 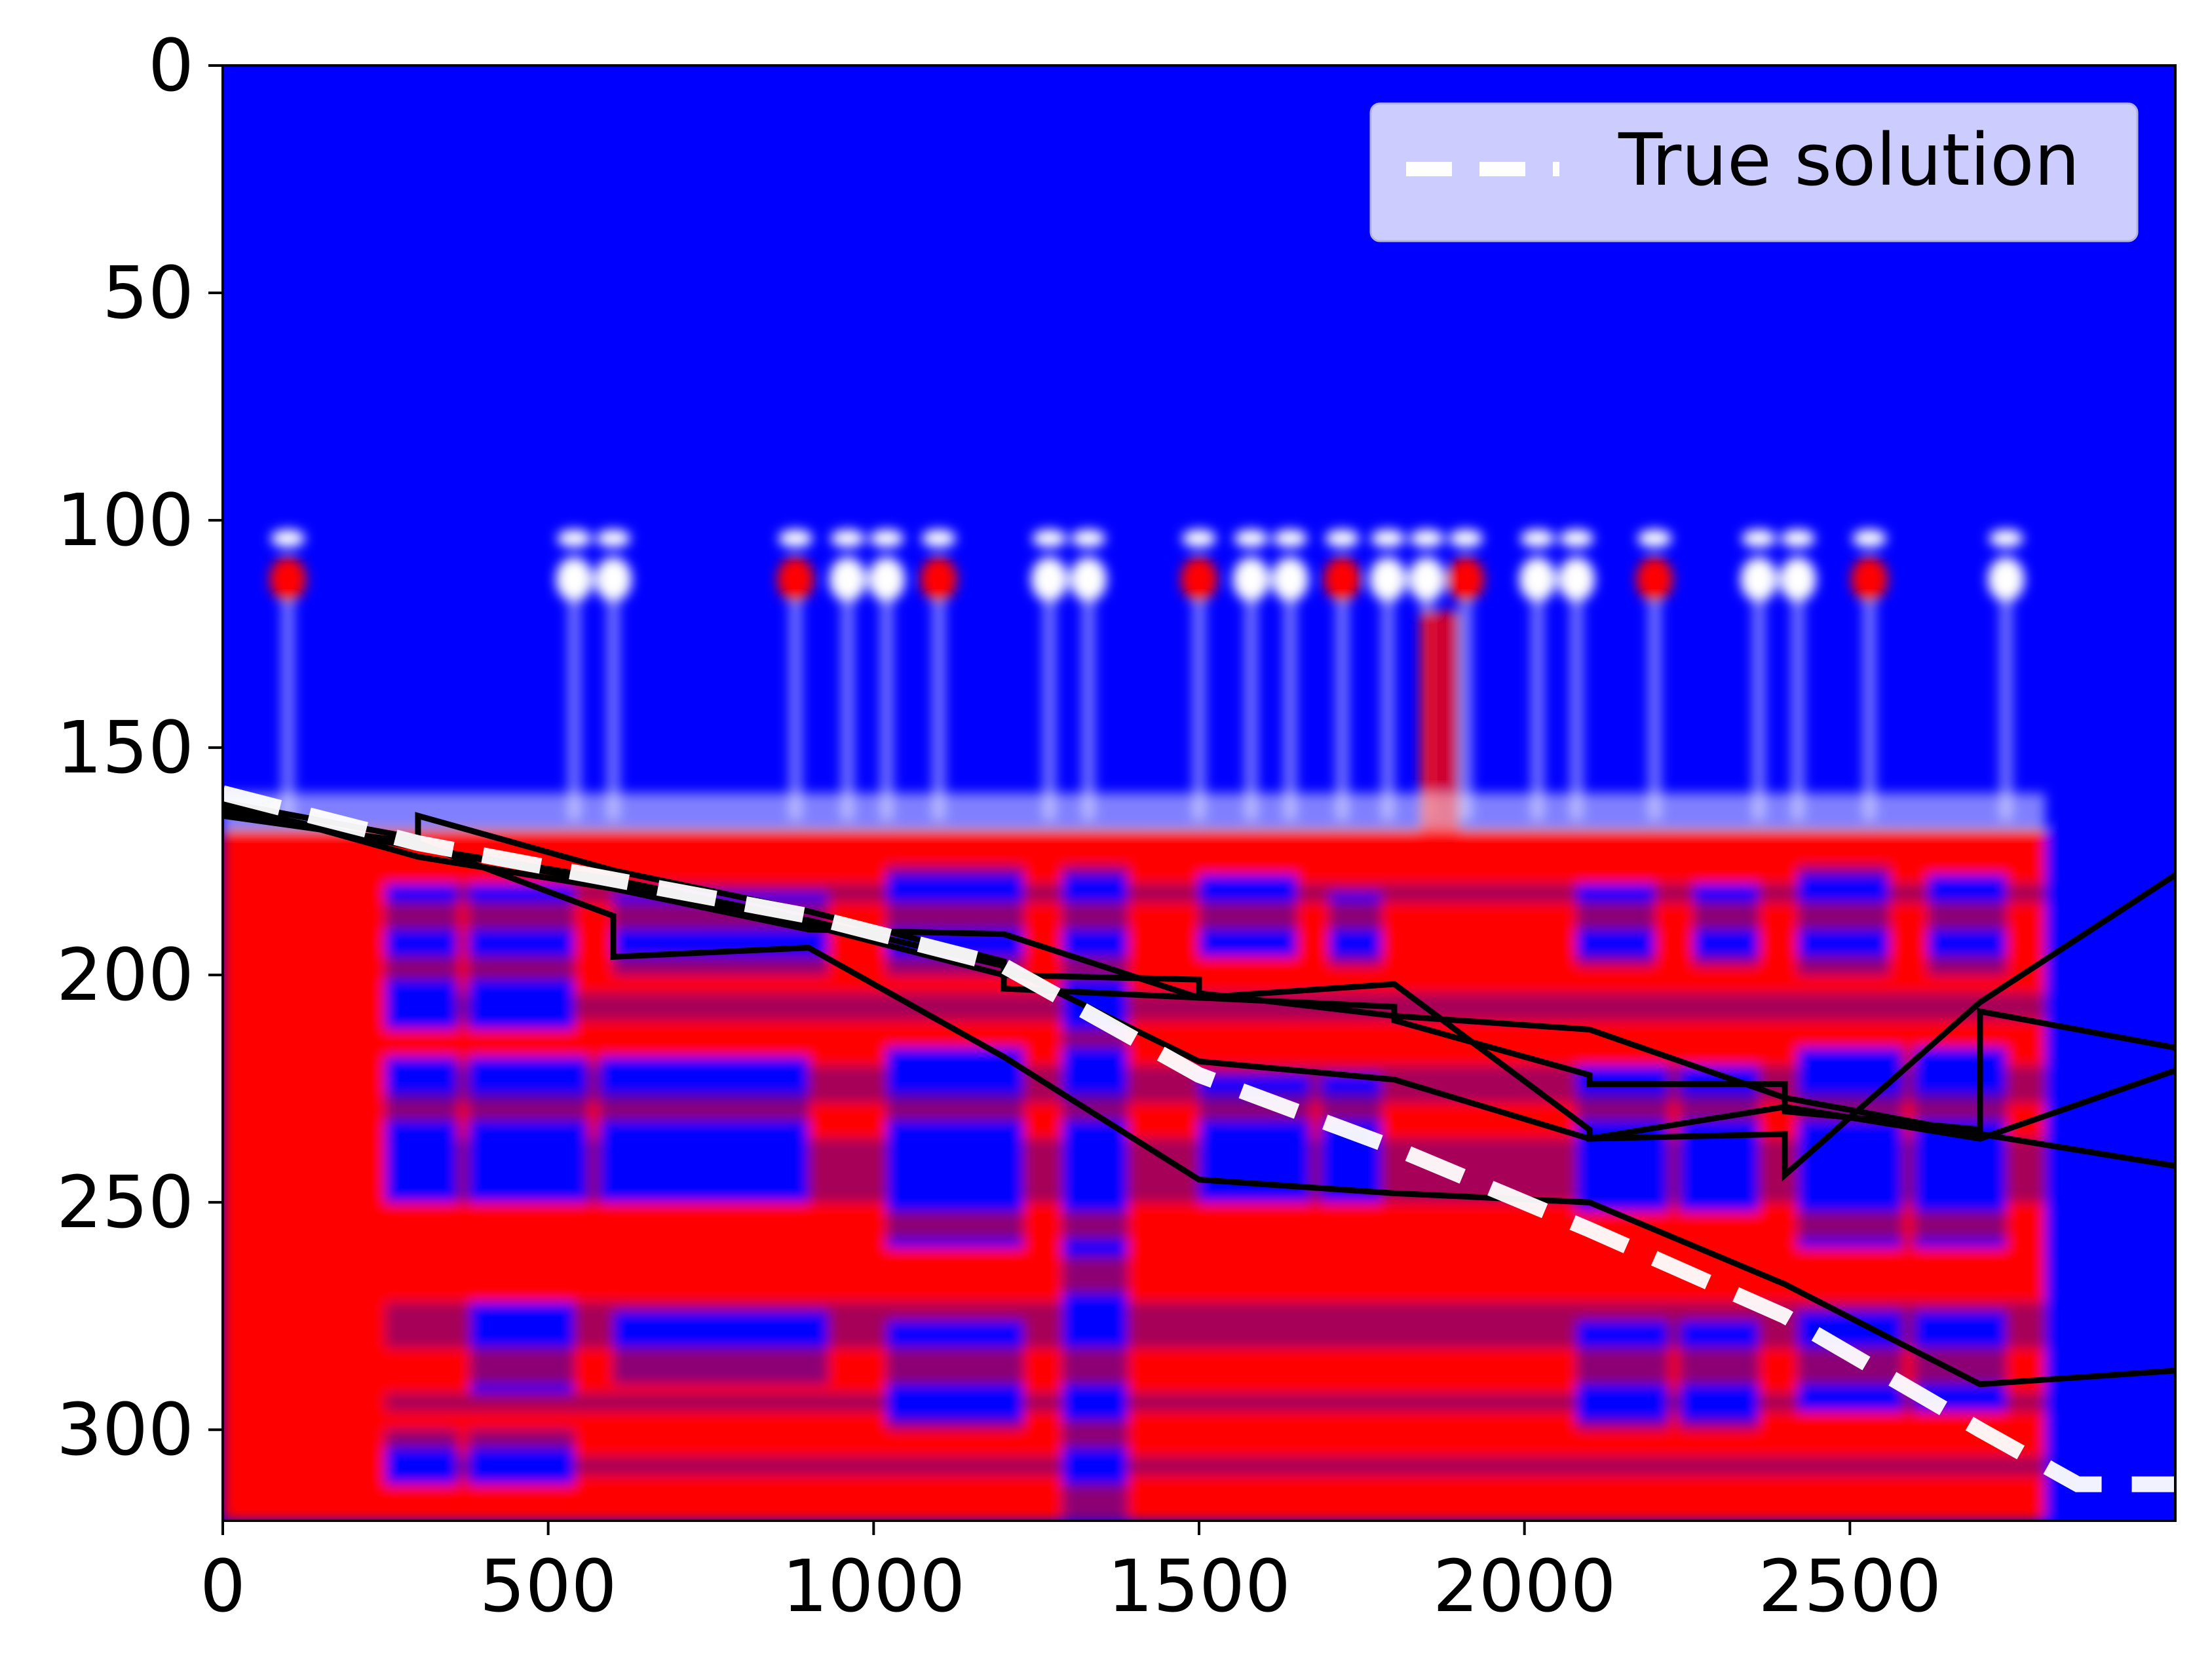 I want to click on y-tick-label: 200, so click(x=125, y=975).